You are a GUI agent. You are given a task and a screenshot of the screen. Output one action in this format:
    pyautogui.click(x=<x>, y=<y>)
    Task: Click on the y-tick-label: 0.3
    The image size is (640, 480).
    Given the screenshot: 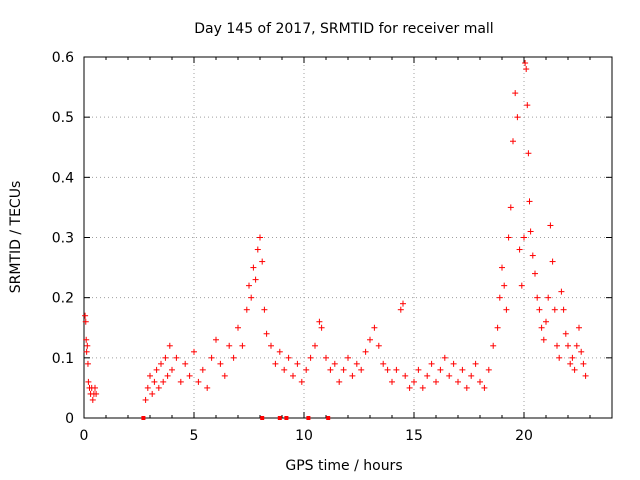 What is the action you would take?
    pyautogui.click(x=63, y=239)
    